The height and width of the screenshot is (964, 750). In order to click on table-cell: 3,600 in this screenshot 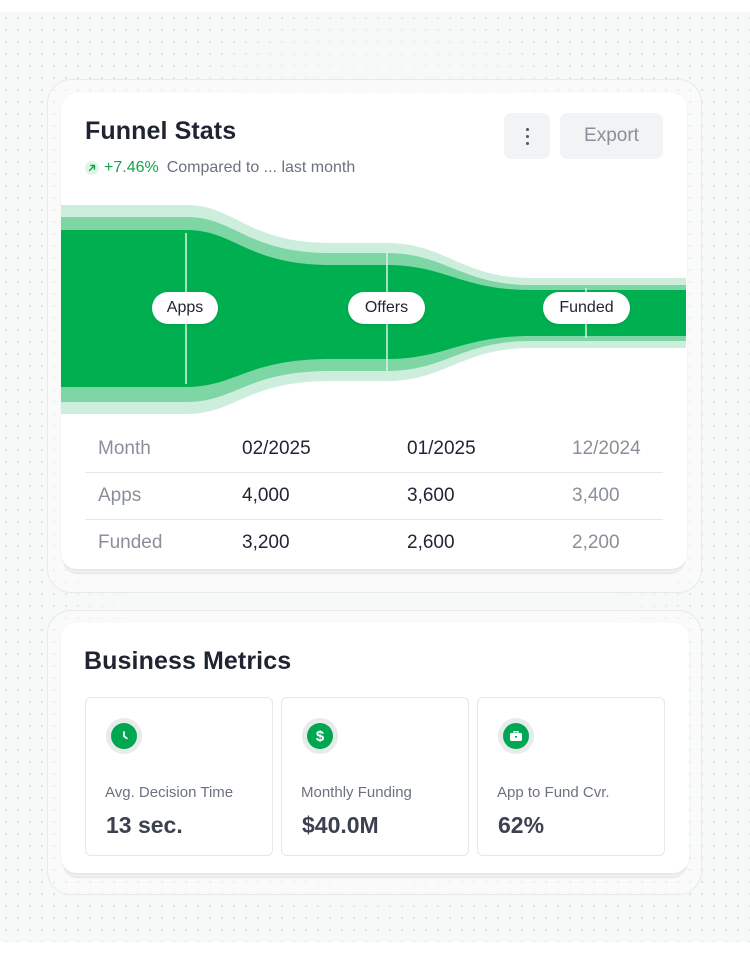, I will do `click(489, 496)`.